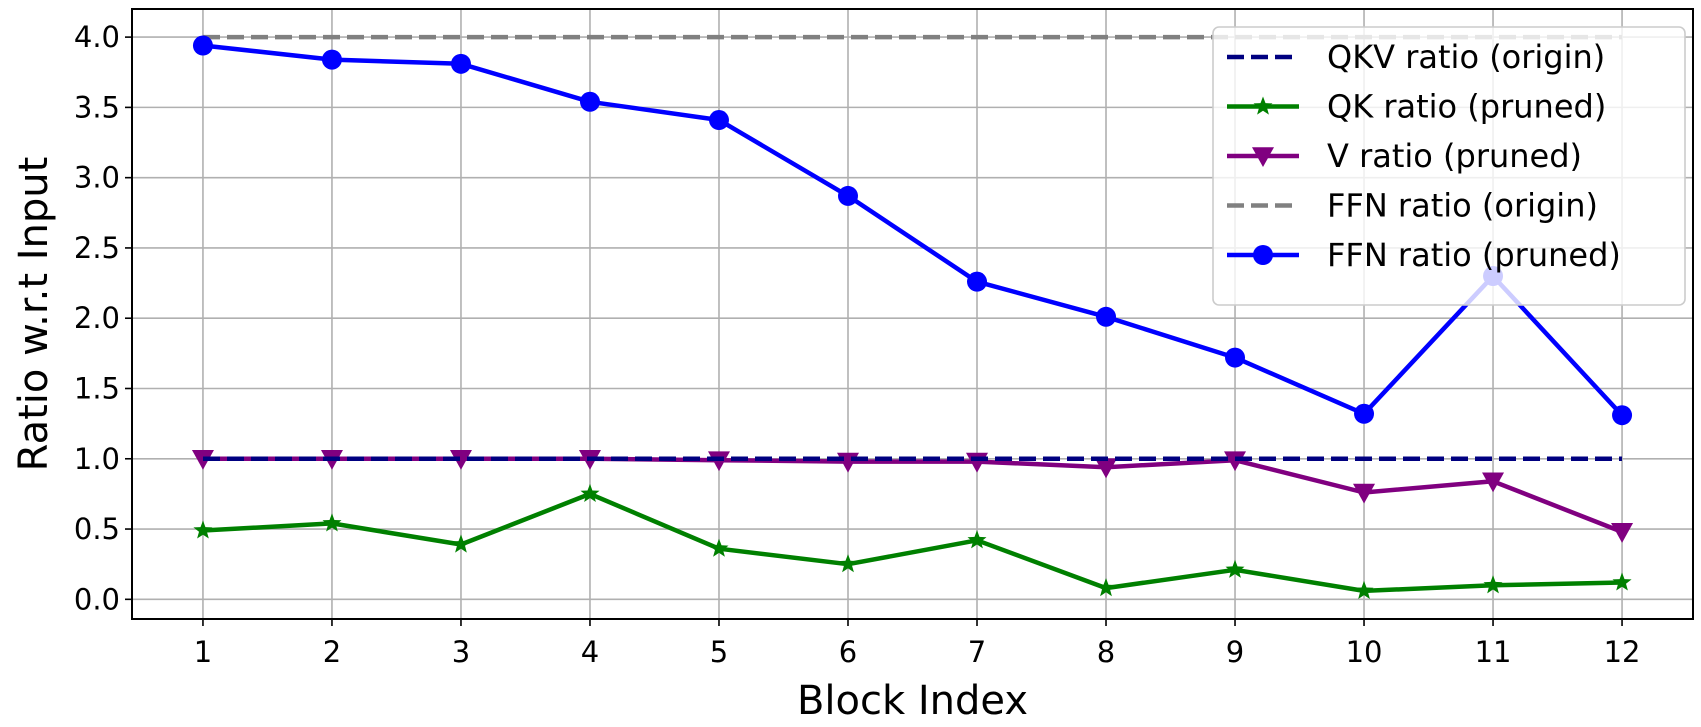  What do you see at coordinates (34, 314) in the screenshot?
I see `y-axis-label: Ratio w.r.t Input` at bounding box center [34, 314].